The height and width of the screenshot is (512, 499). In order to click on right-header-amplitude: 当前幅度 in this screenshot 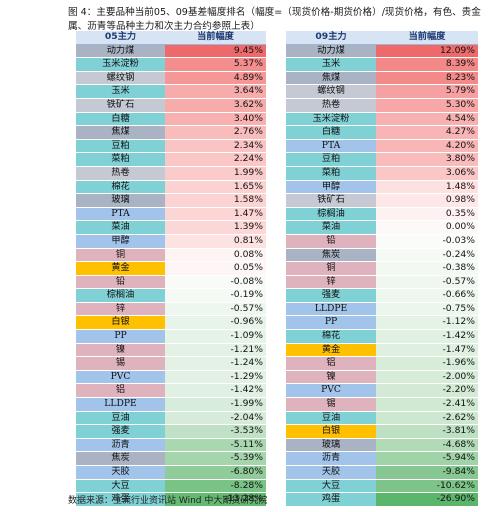, I will do `click(427, 38)`.